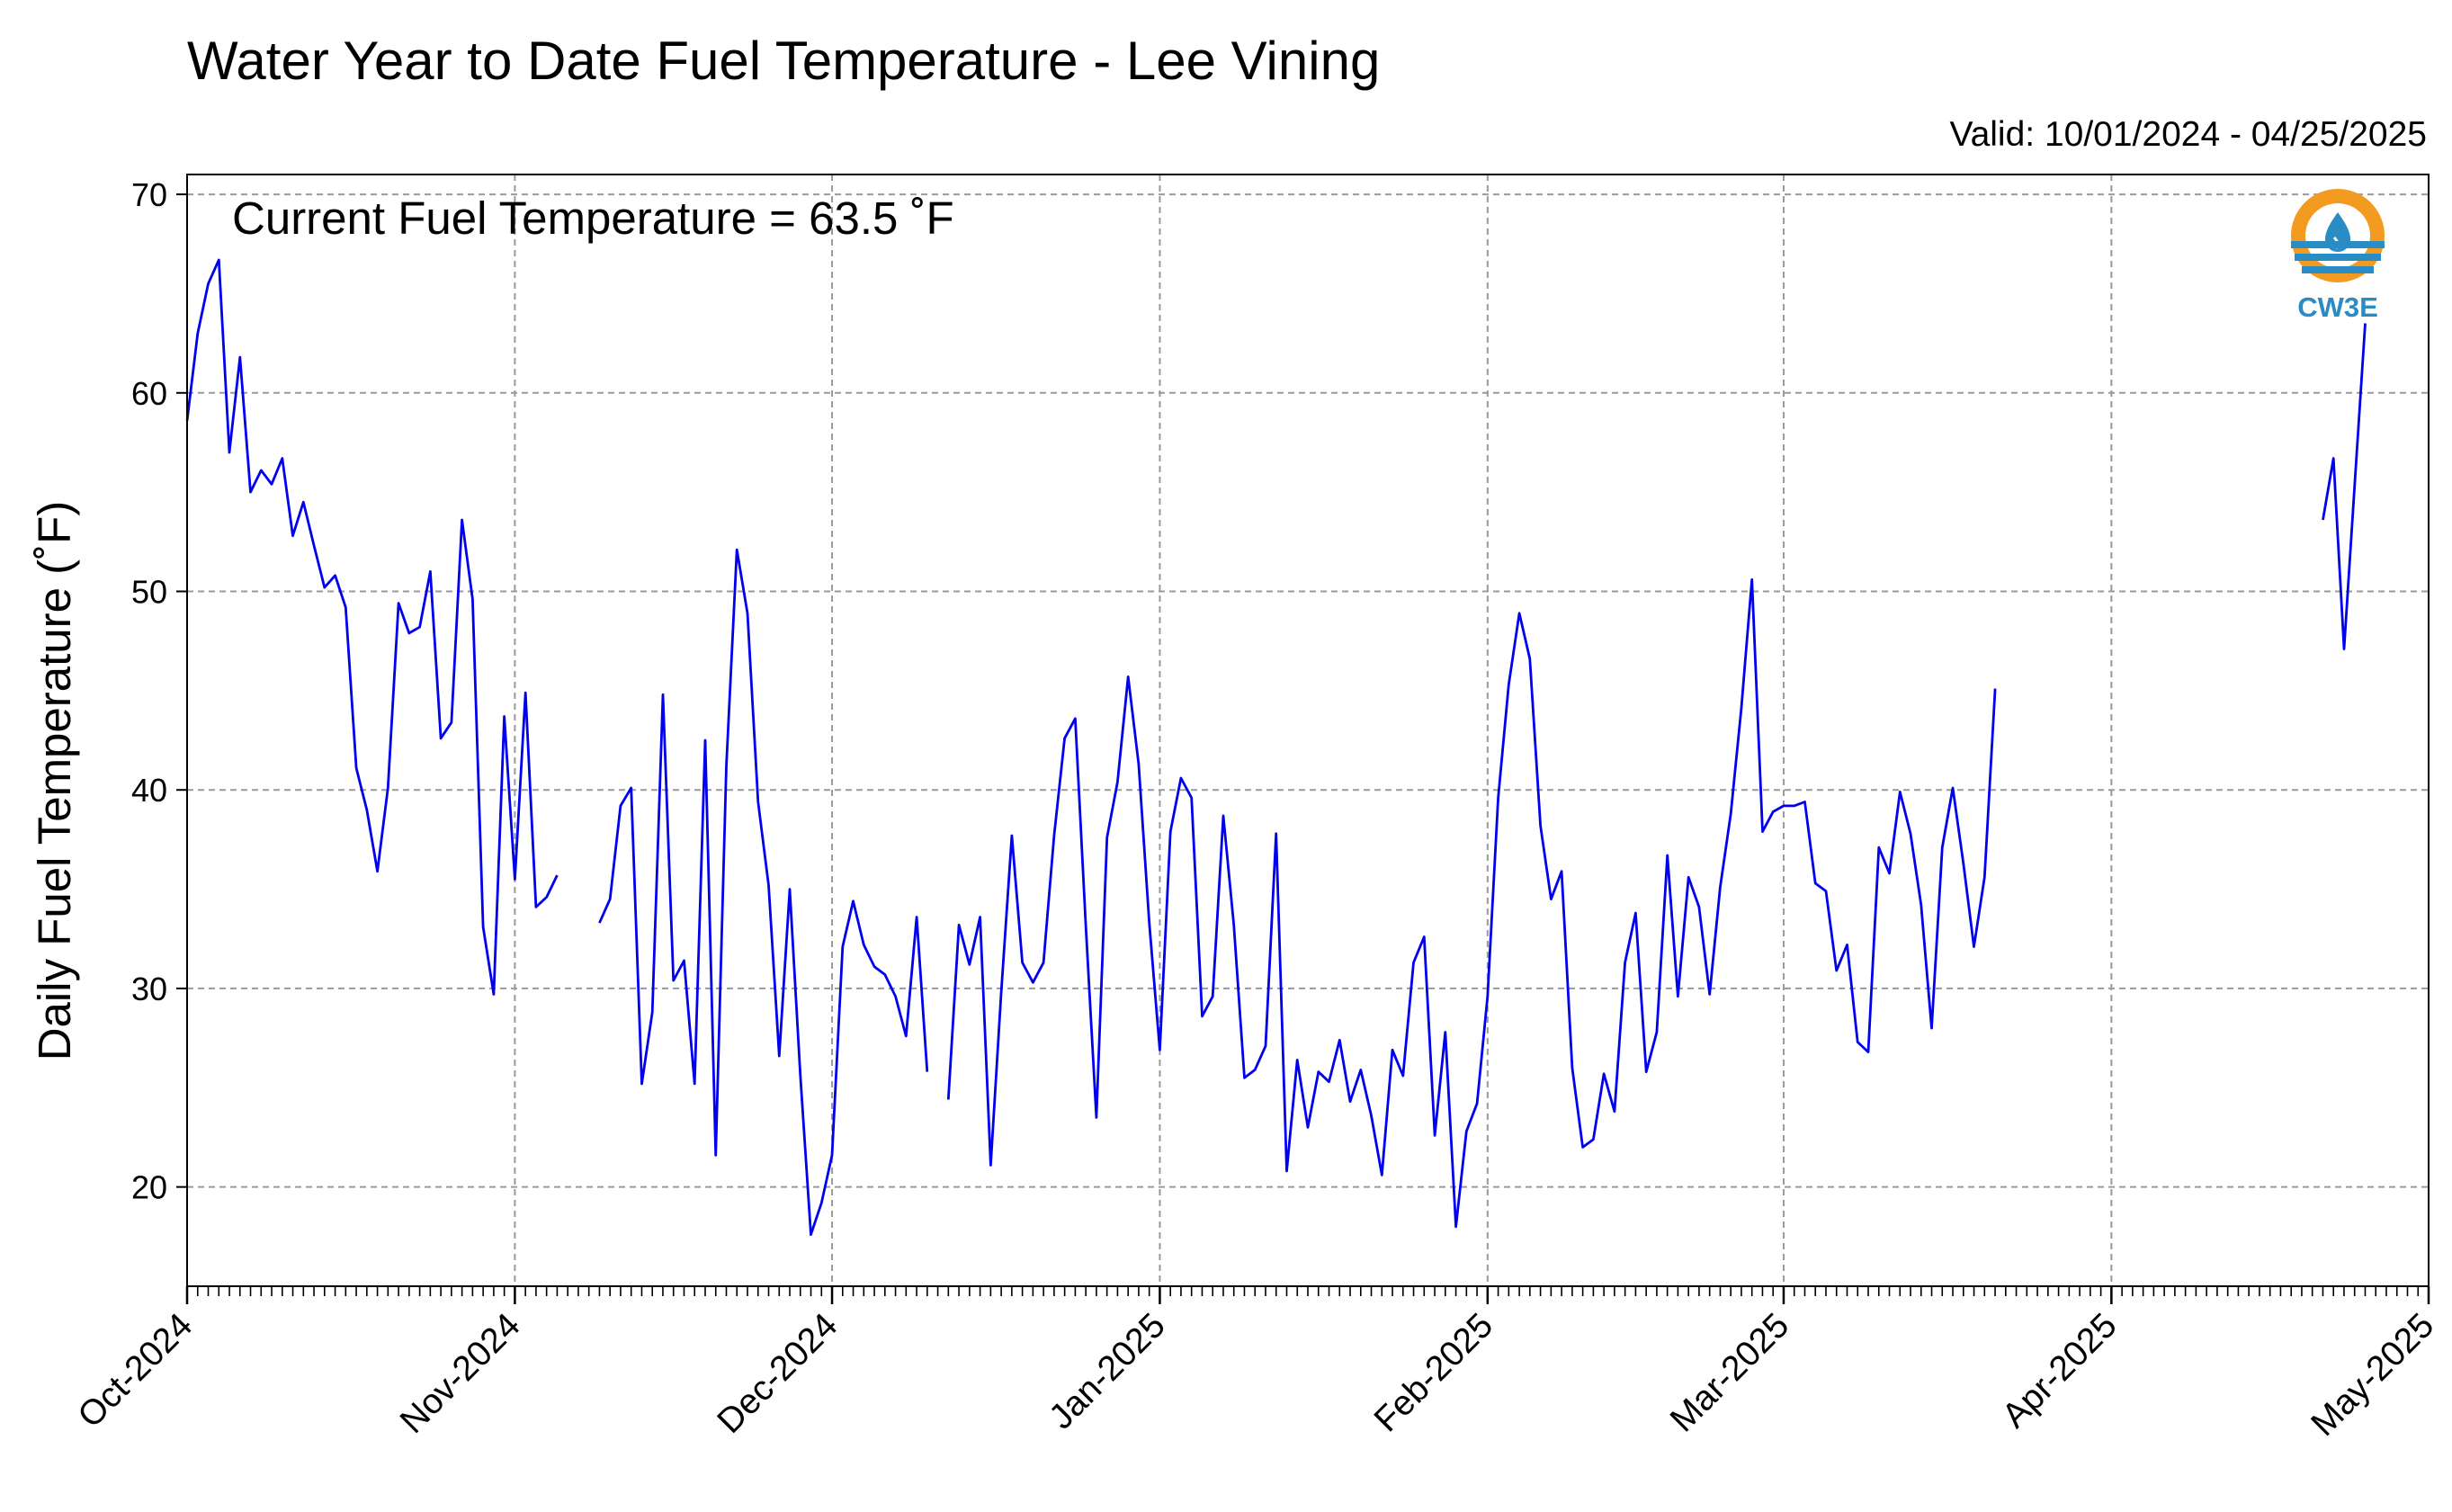  What do you see at coordinates (149, 989) in the screenshot?
I see `y-tick-label: 30` at bounding box center [149, 989].